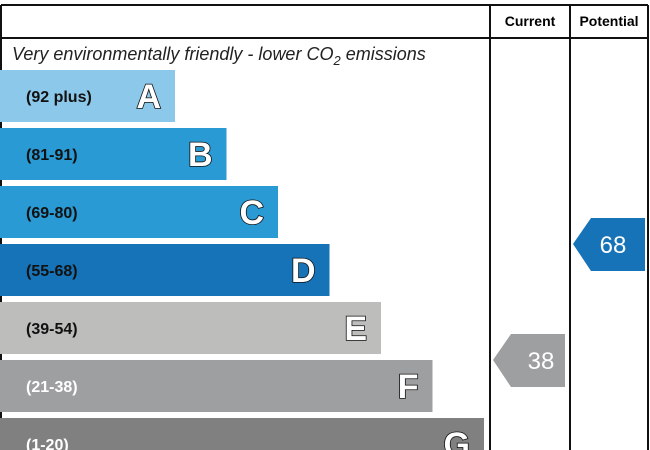  What do you see at coordinates (47, 443) in the screenshot?
I see `band-range-g: (1-20)` at bounding box center [47, 443].